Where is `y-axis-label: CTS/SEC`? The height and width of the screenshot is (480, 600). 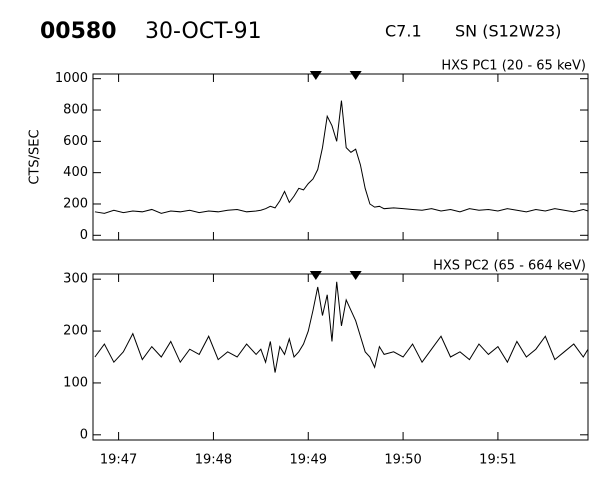 y-axis-label: CTS/SEC is located at coordinates (35, 156).